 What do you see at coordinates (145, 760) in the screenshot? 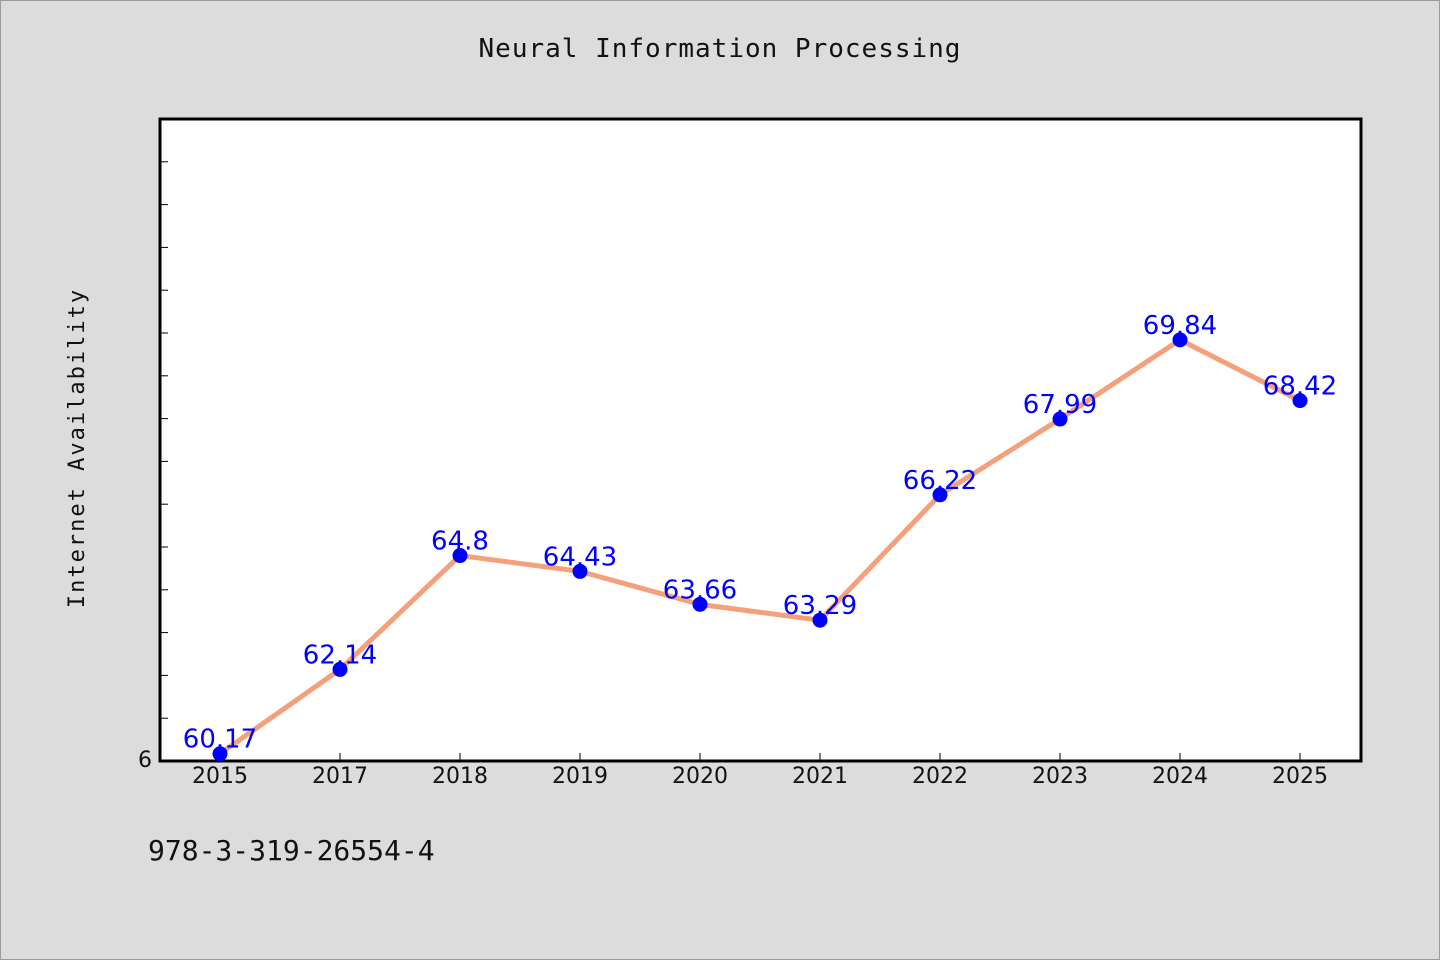
I see `y-tick-label: 6` at bounding box center [145, 760].